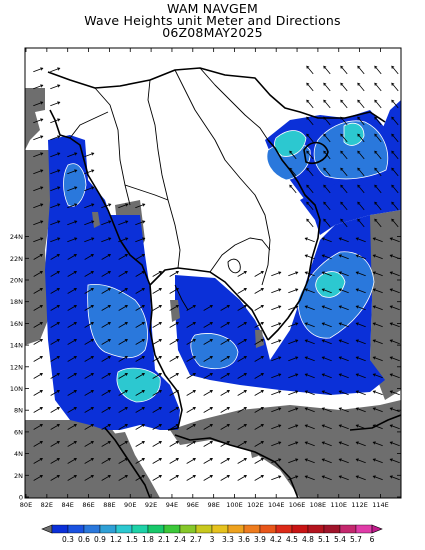 The width and height of the screenshot is (425, 550). Describe the element at coordinates (196, 539) in the screenshot. I see `colorbar-label: 2.7` at that location.